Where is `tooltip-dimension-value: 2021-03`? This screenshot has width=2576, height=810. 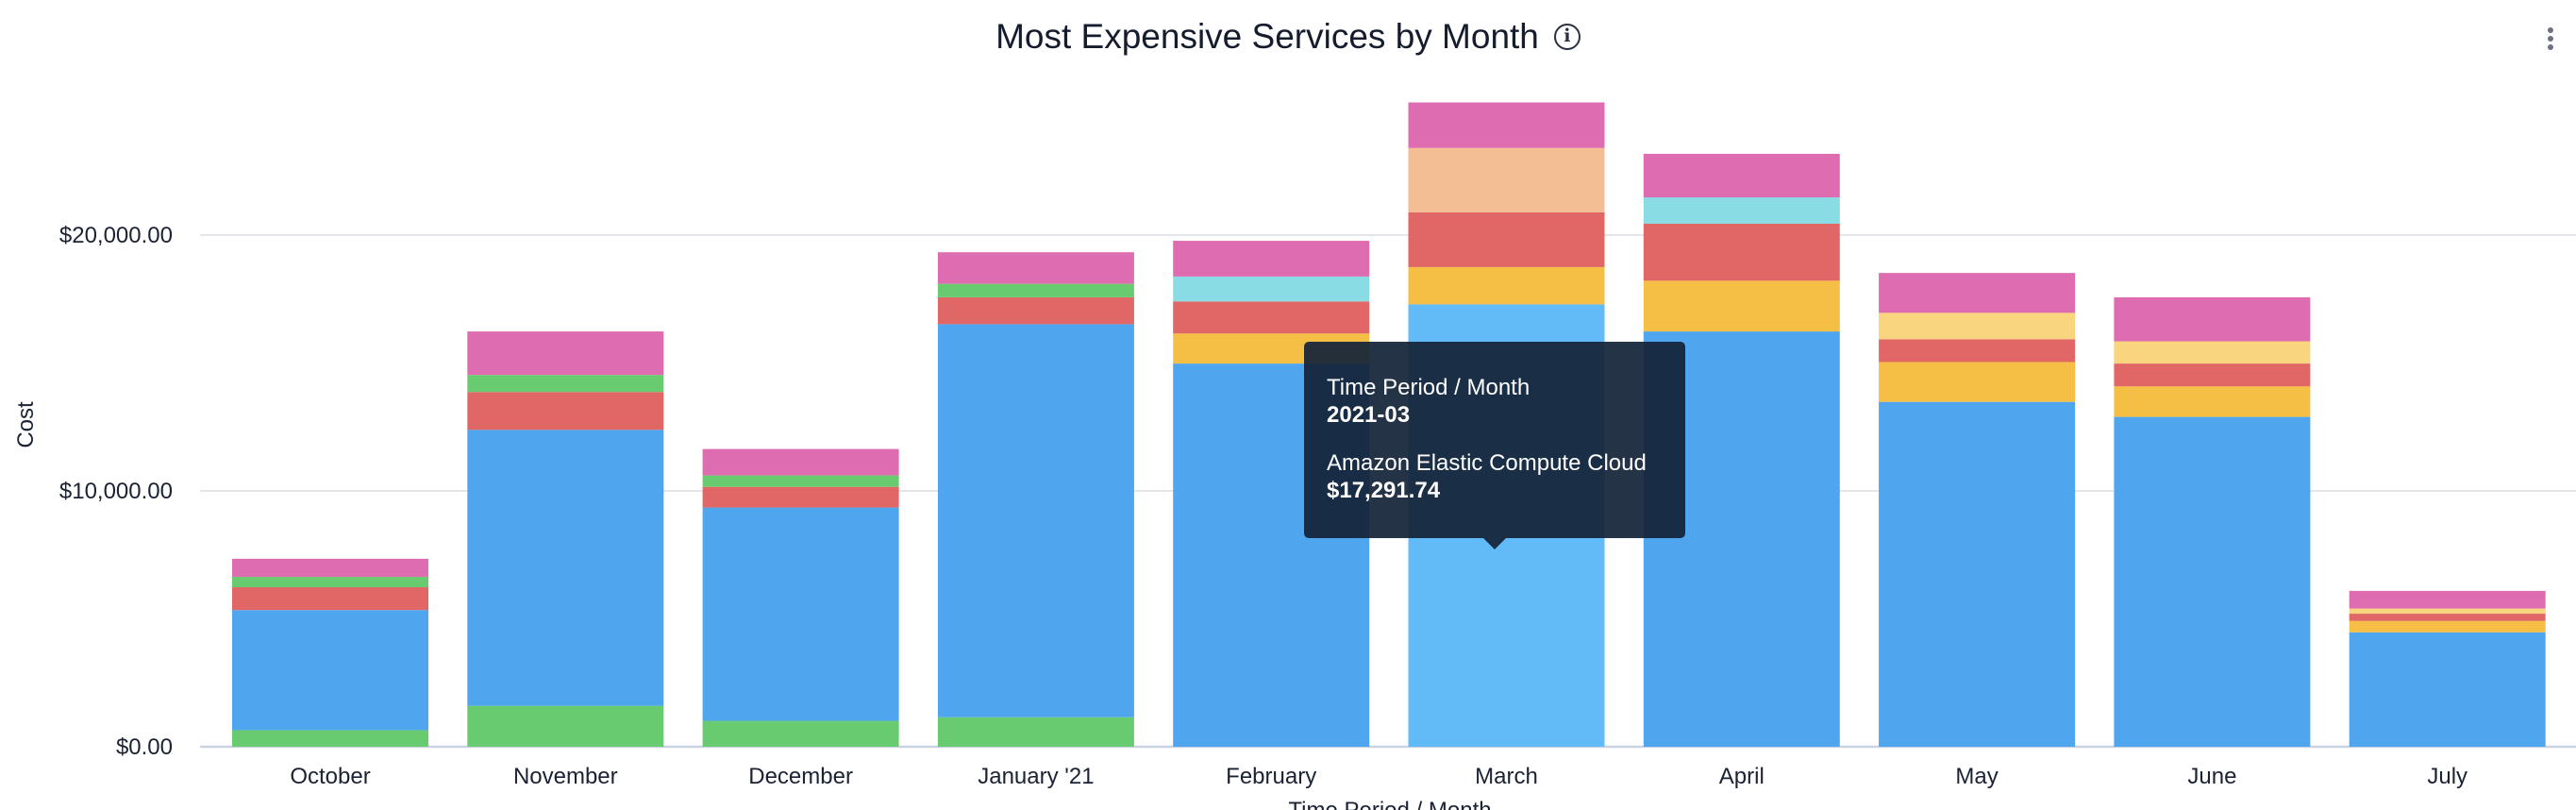
tooltip-dimension-value: 2021-03 is located at coordinates (1369, 415).